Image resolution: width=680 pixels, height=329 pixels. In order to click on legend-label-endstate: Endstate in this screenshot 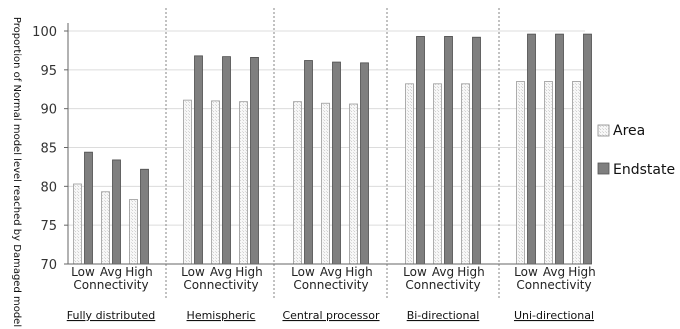, I will do `click(644, 170)`.